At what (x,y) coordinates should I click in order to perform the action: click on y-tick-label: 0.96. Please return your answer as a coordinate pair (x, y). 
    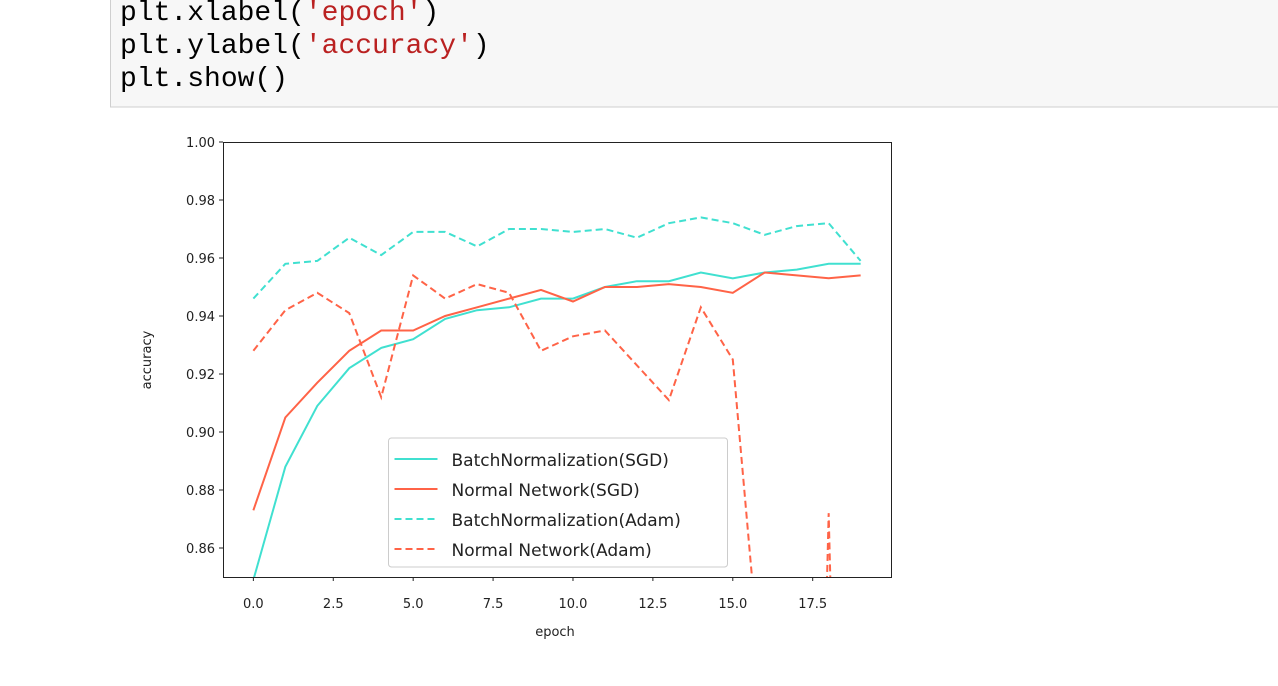
    Looking at the image, I should click on (200, 259).